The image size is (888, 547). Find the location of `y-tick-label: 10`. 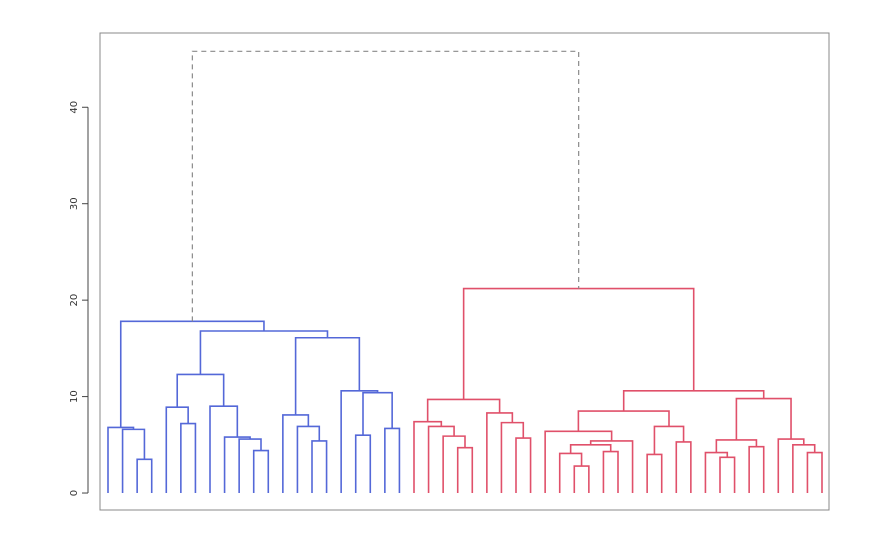

y-tick-label: 10 is located at coordinates (74, 396).